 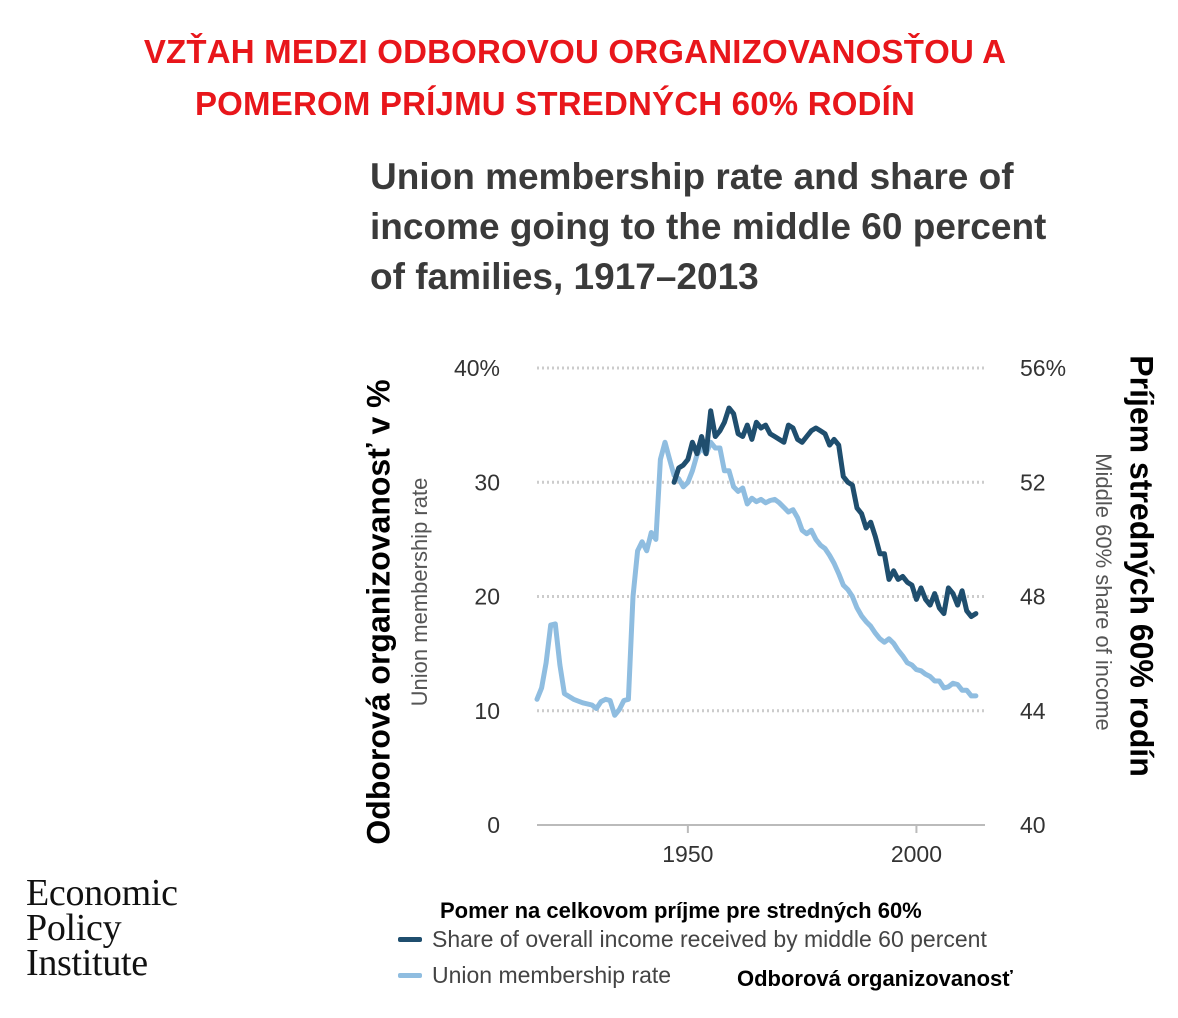 I want to click on x-tick-label: 2000, so click(x=916, y=854).